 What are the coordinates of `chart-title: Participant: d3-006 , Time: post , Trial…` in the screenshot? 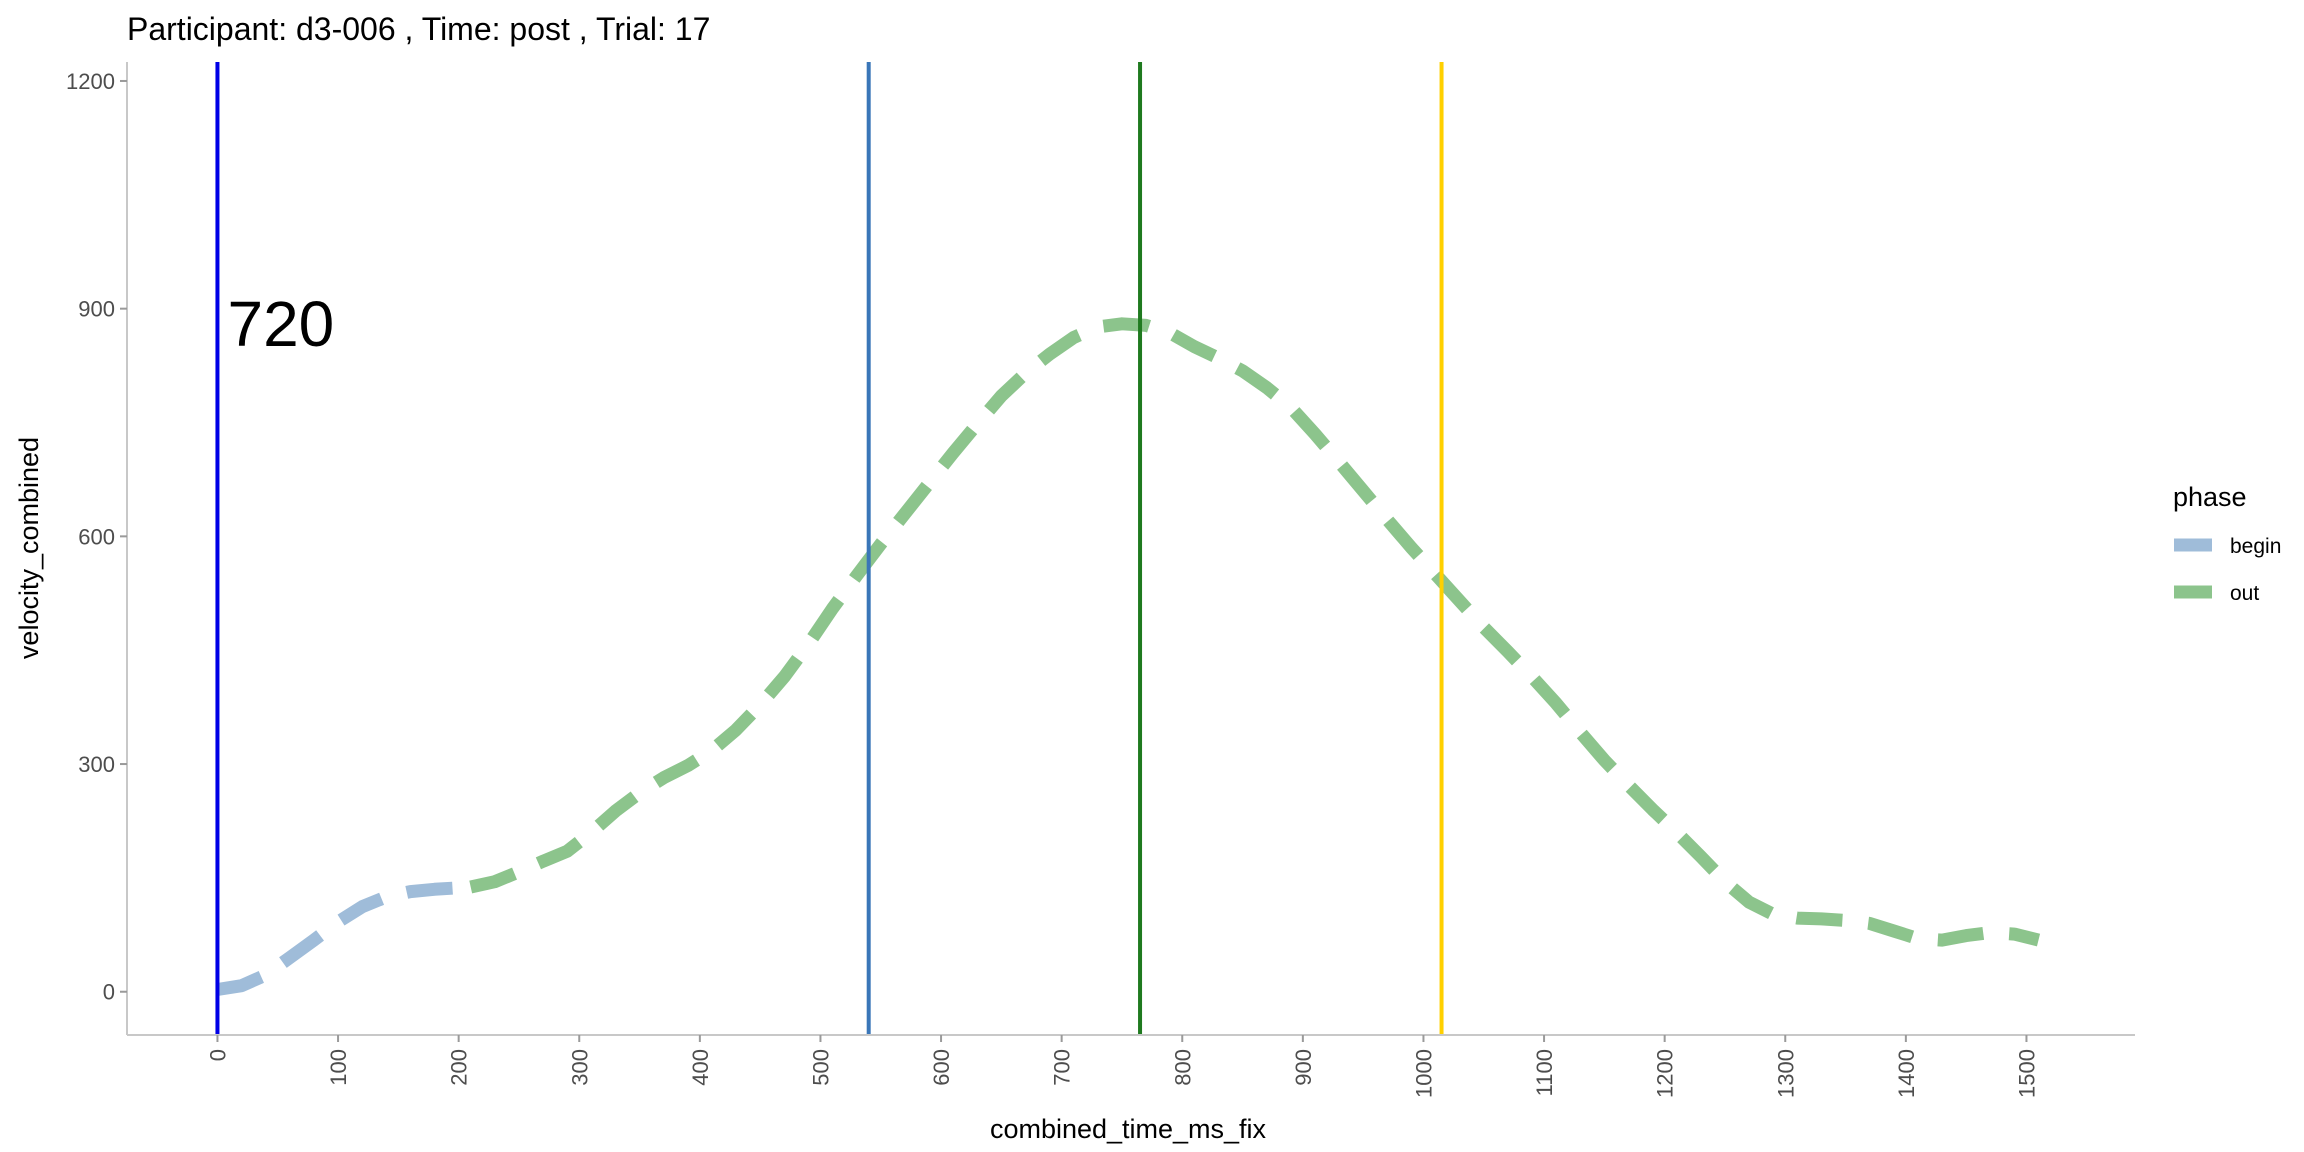 It's located at (418, 29).